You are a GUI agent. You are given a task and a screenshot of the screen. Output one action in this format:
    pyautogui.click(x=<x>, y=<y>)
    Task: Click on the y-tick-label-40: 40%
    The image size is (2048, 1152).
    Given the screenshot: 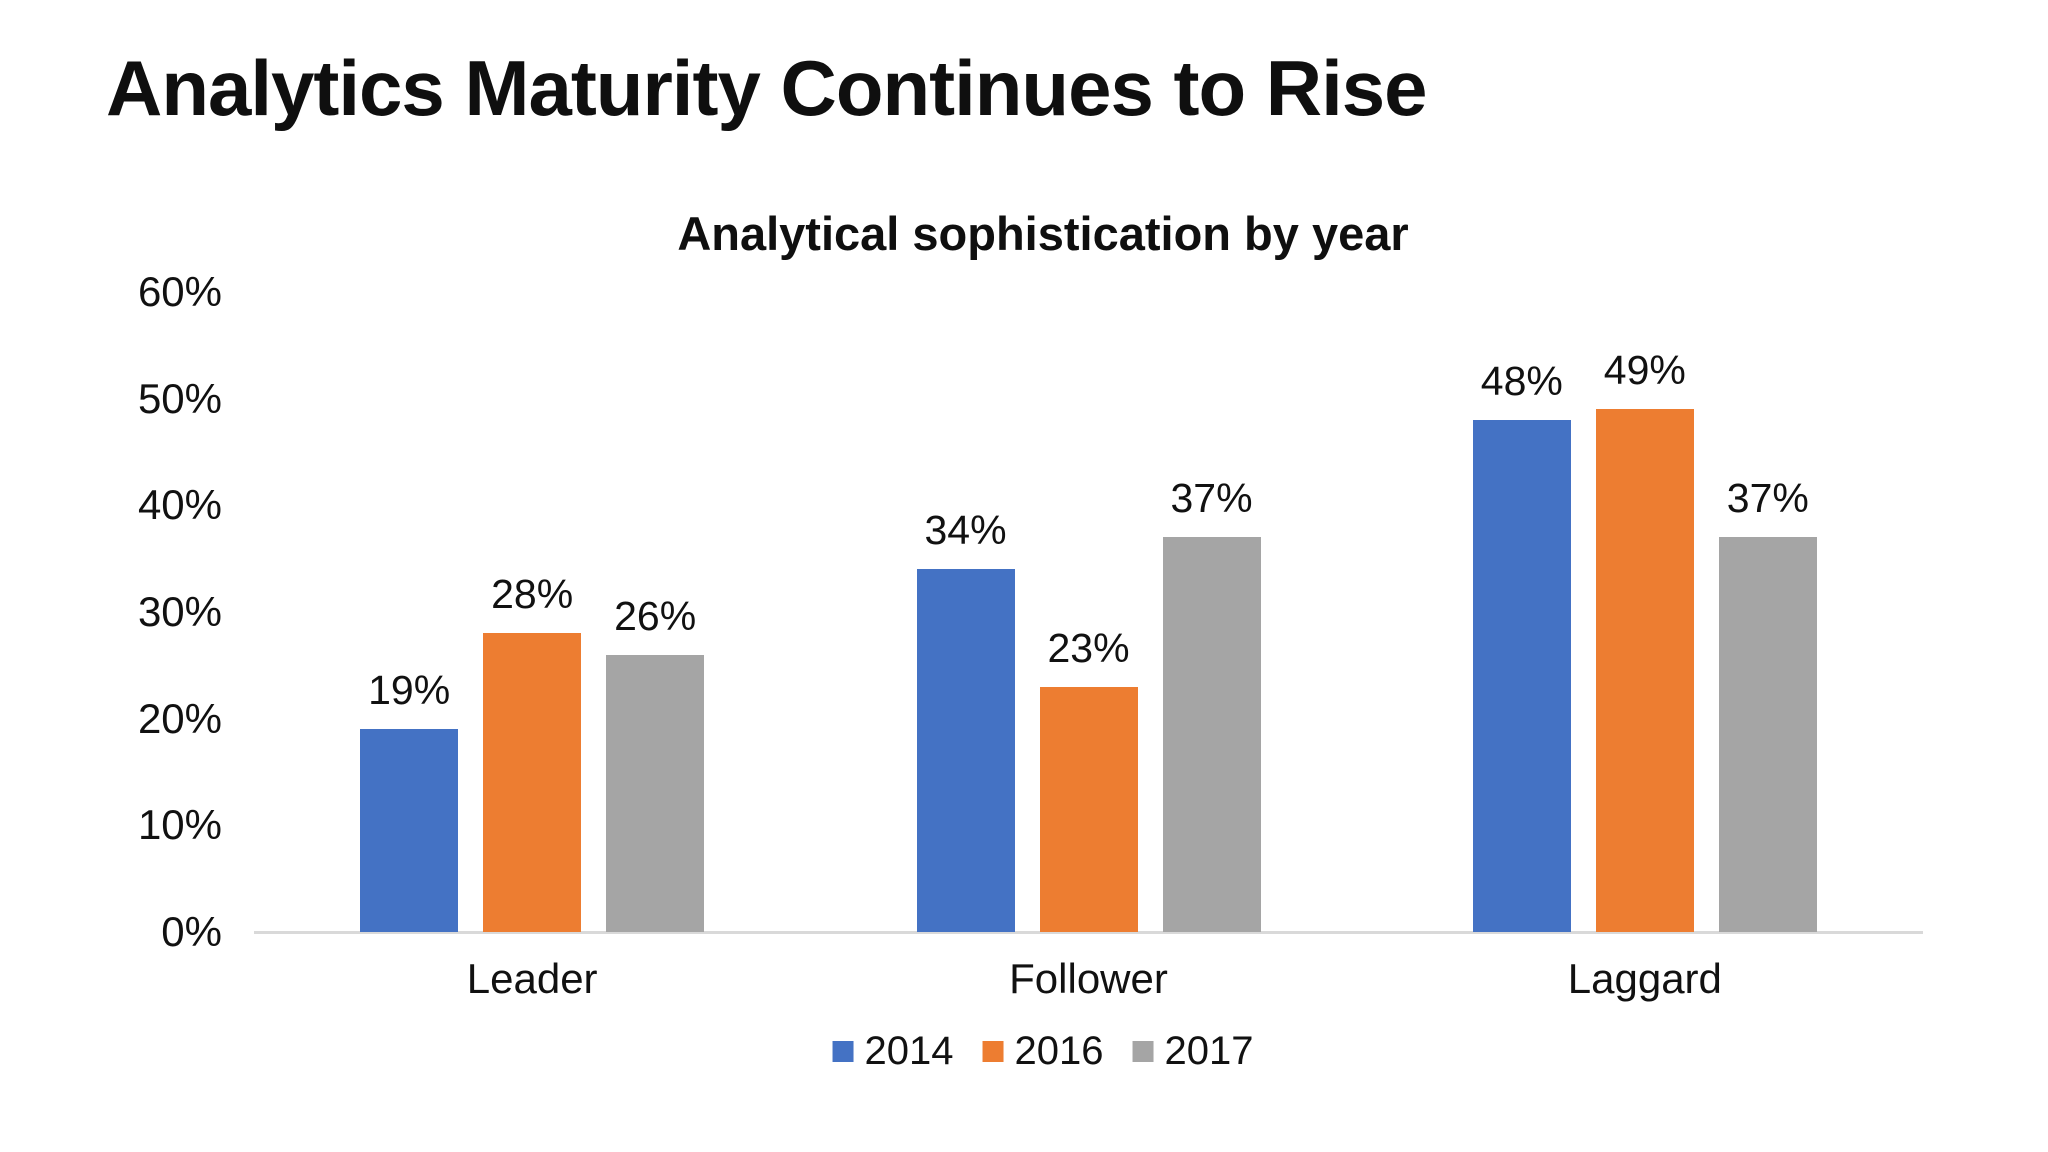 What is the action you would take?
    pyautogui.click(x=179, y=505)
    